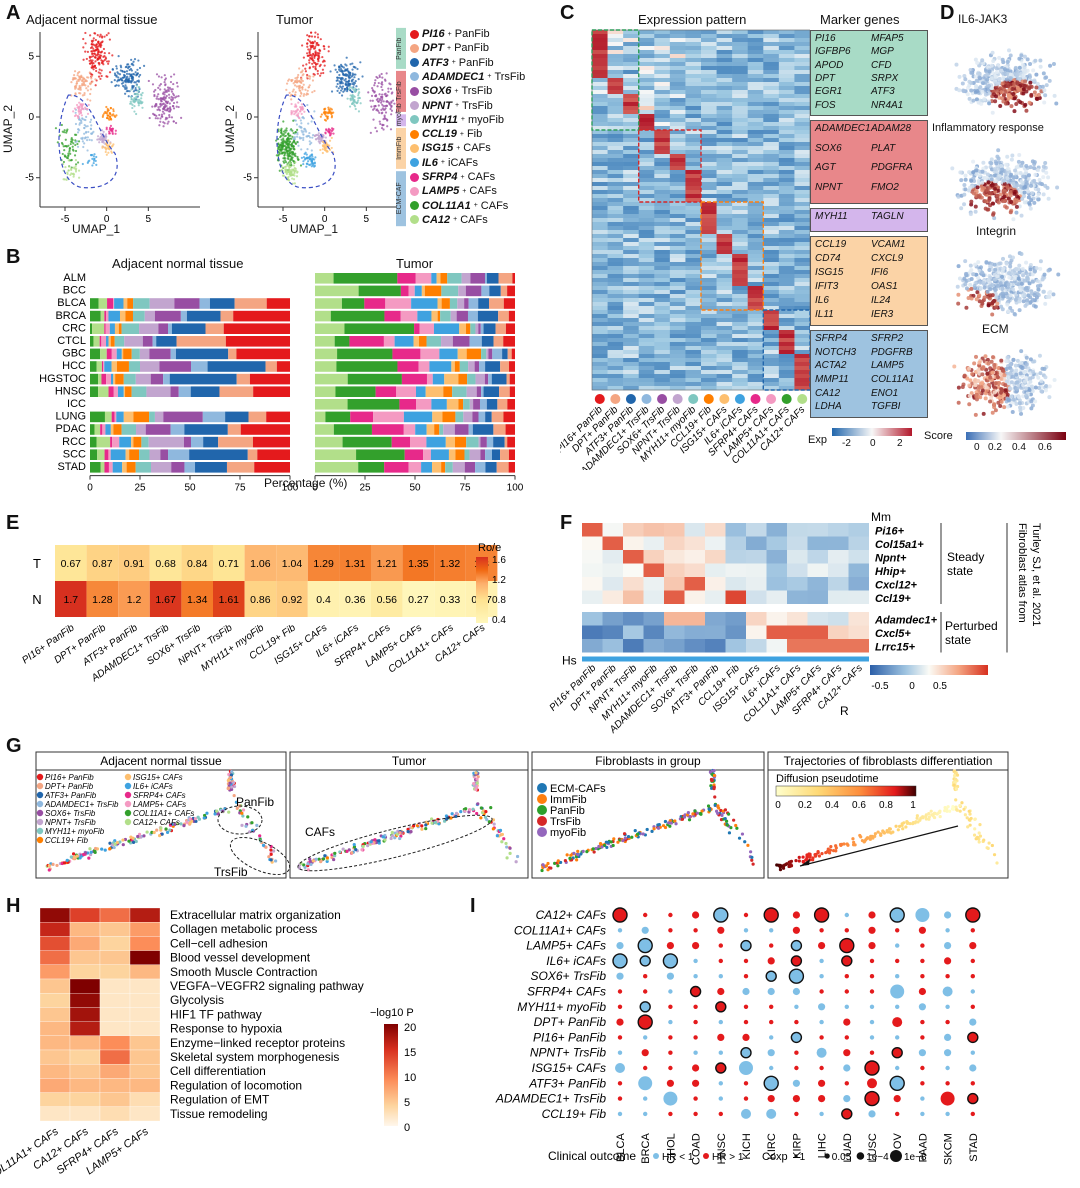 The image size is (1080, 1188). Describe the element at coordinates (438, 148) in the screenshot. I see `legend-gene: ISG15` at that location.